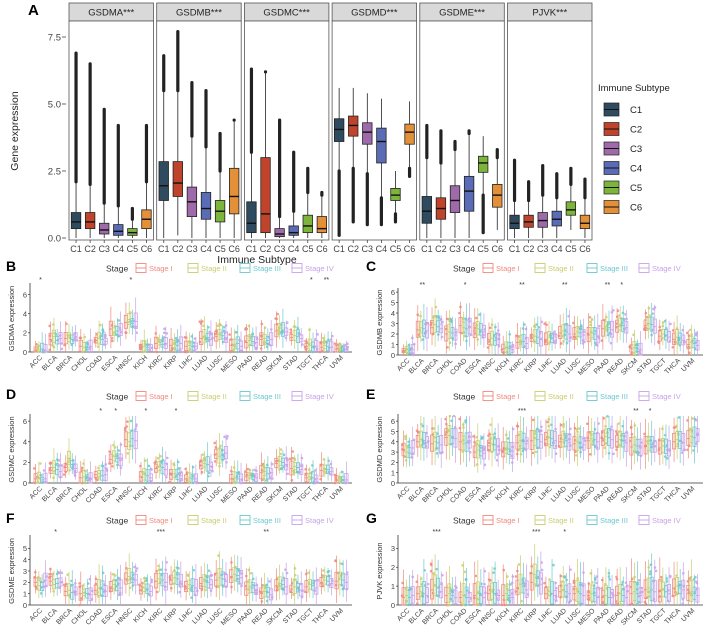  Describe the element at coordinates (200, 494) in the screenshot. I see `tick-label-x-d: LUAD` at that location.